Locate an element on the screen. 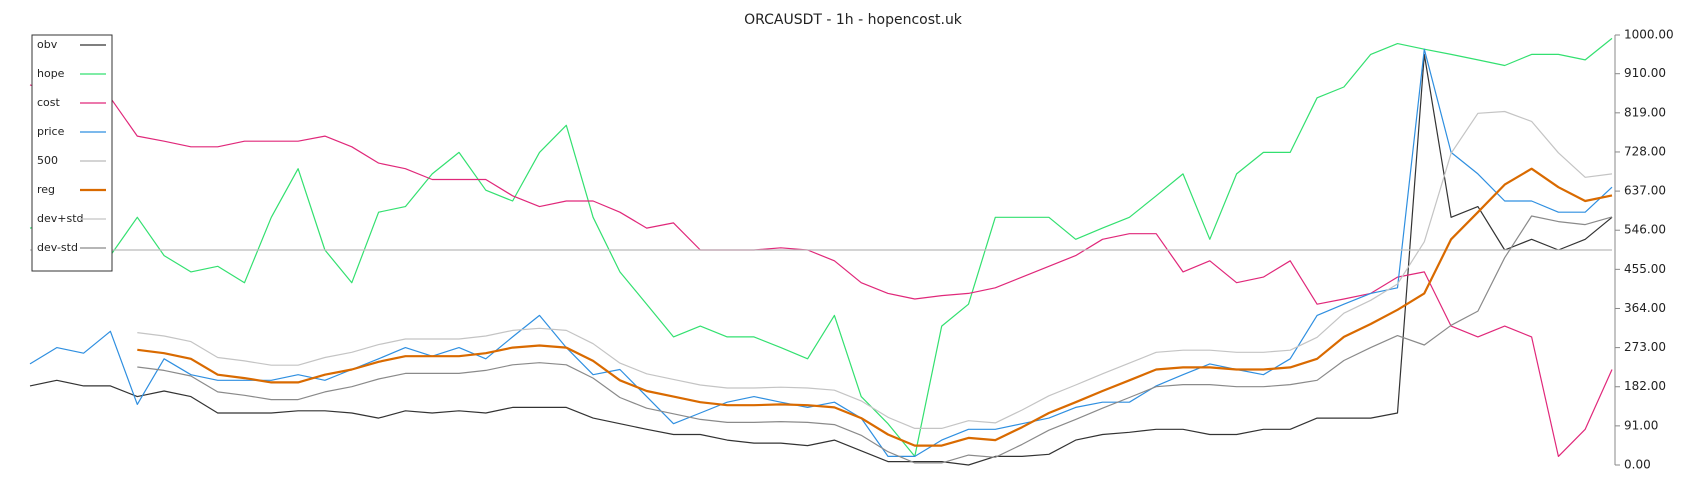  y-tick-label: 819.00 is located at coordinates (1645, 112).